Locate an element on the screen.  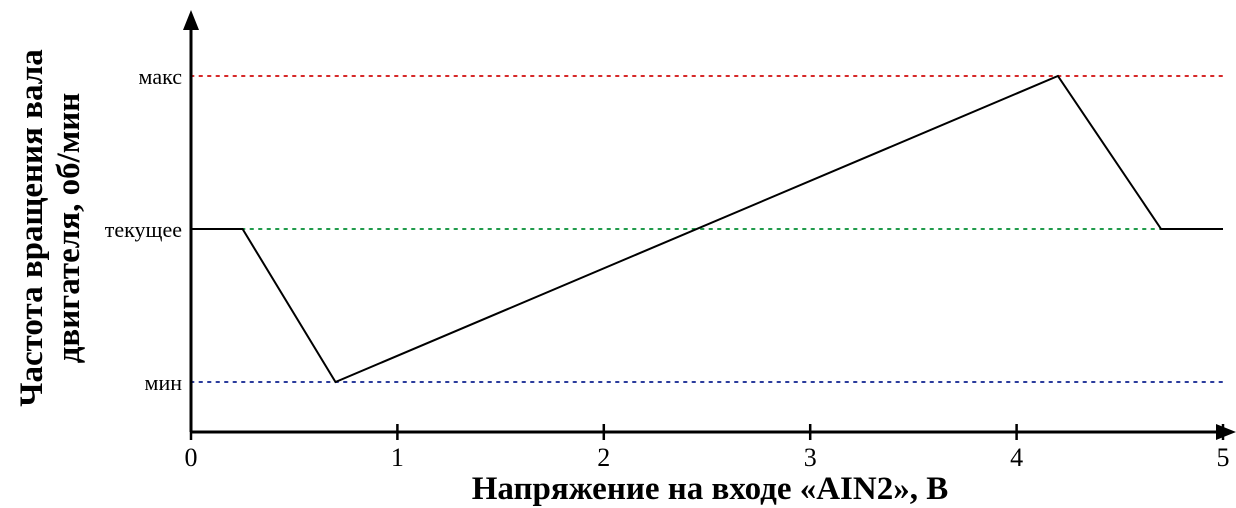
x-ticks is located at coordinates (707, 432).